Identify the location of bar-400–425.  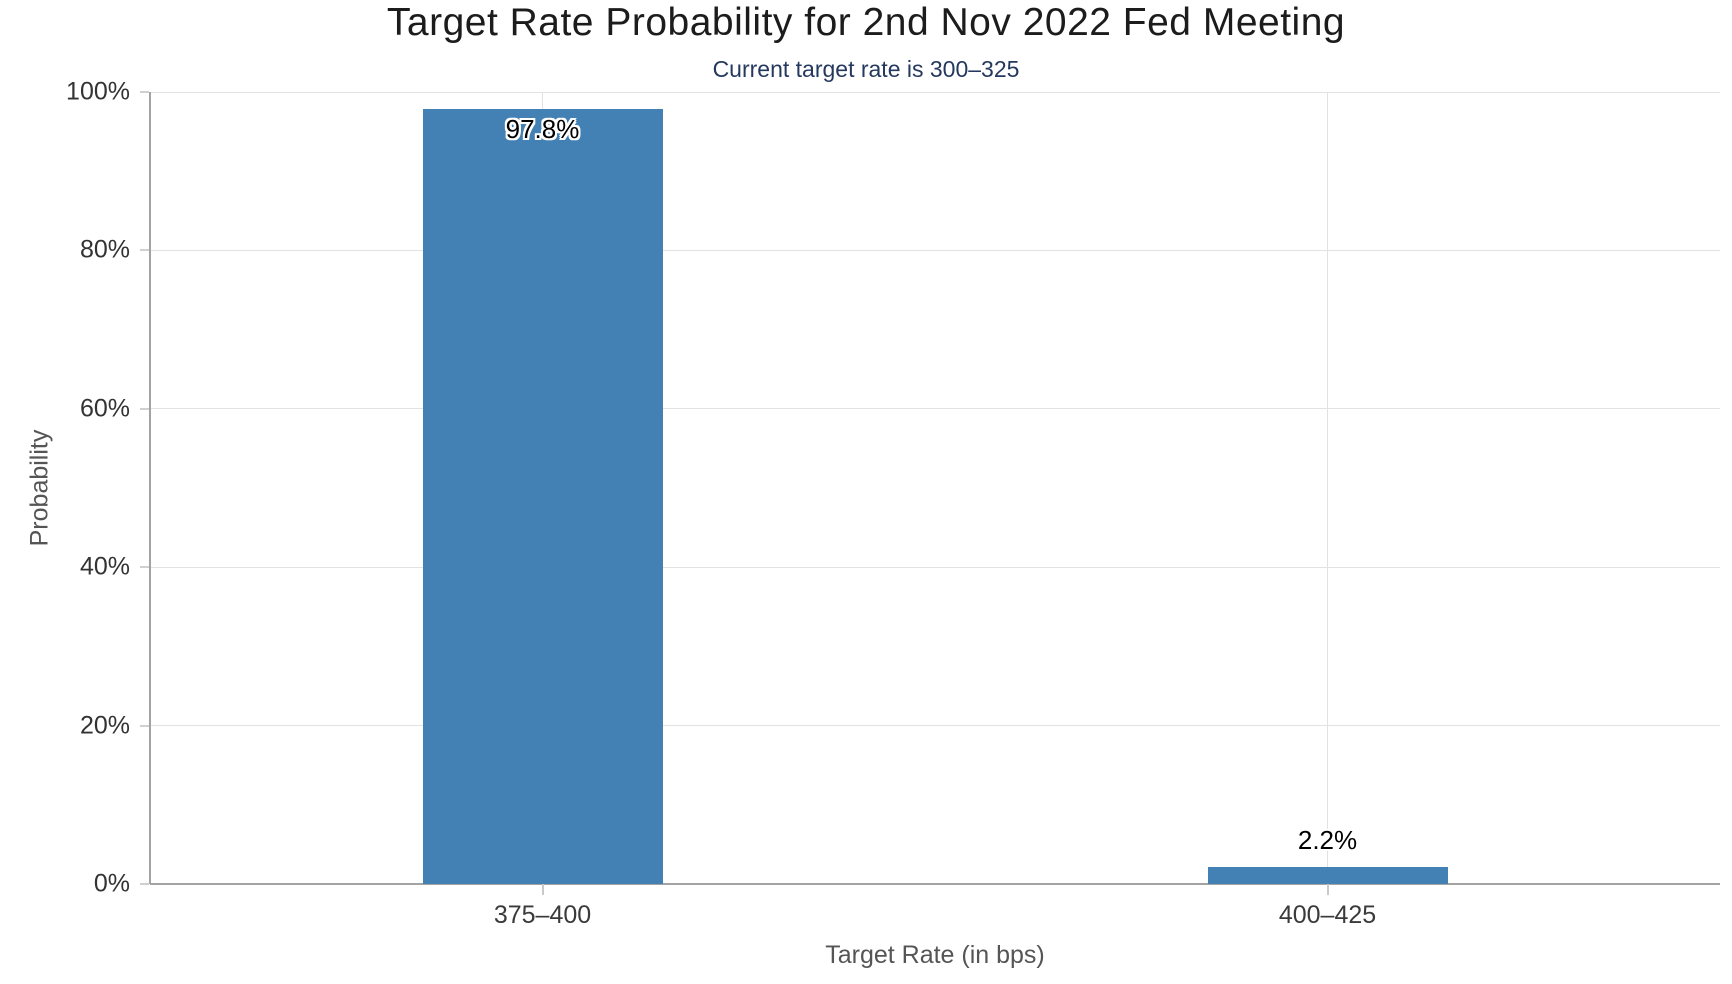
(1327, 875).